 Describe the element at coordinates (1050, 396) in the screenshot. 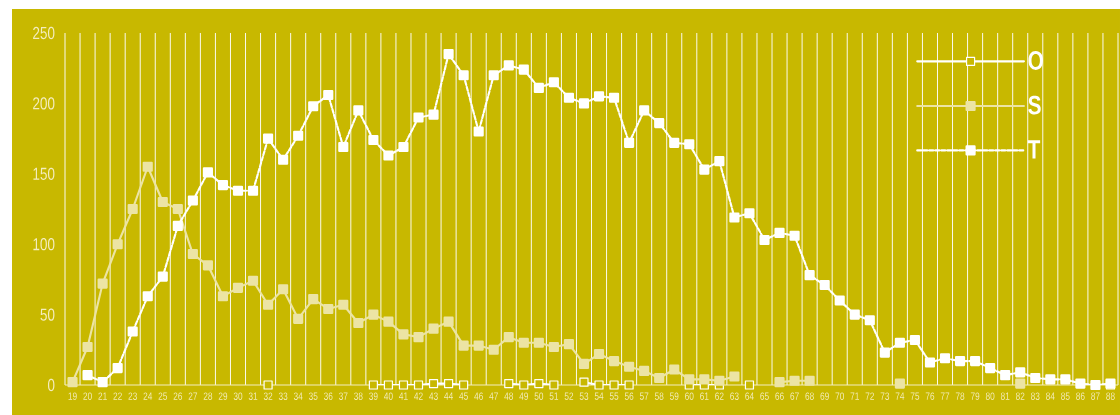

I see `x-tick-label: 84` at that location.